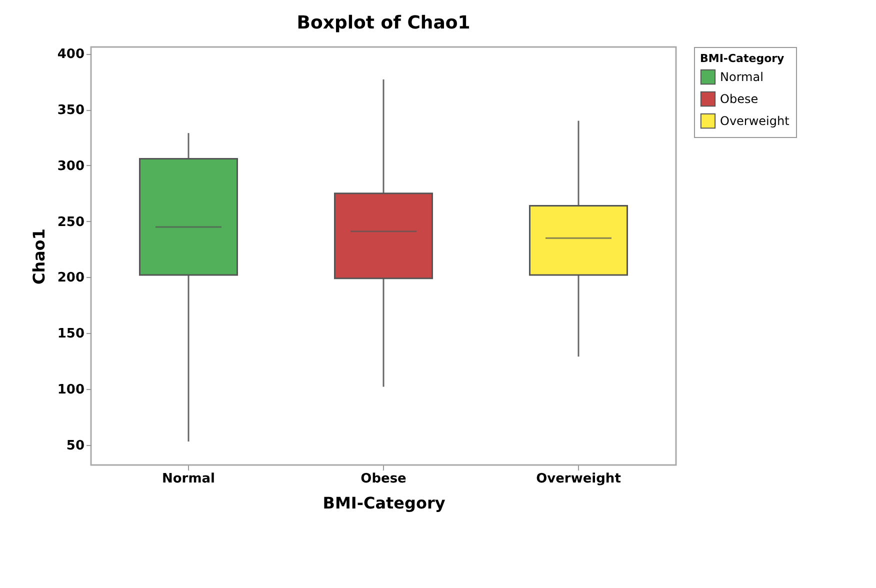 This screenshot has height=588, width=876. What do you see at coordinates (70, 222) in the screenshot?
I see `y-tick-label: 250` at bounding box center [70, 222].